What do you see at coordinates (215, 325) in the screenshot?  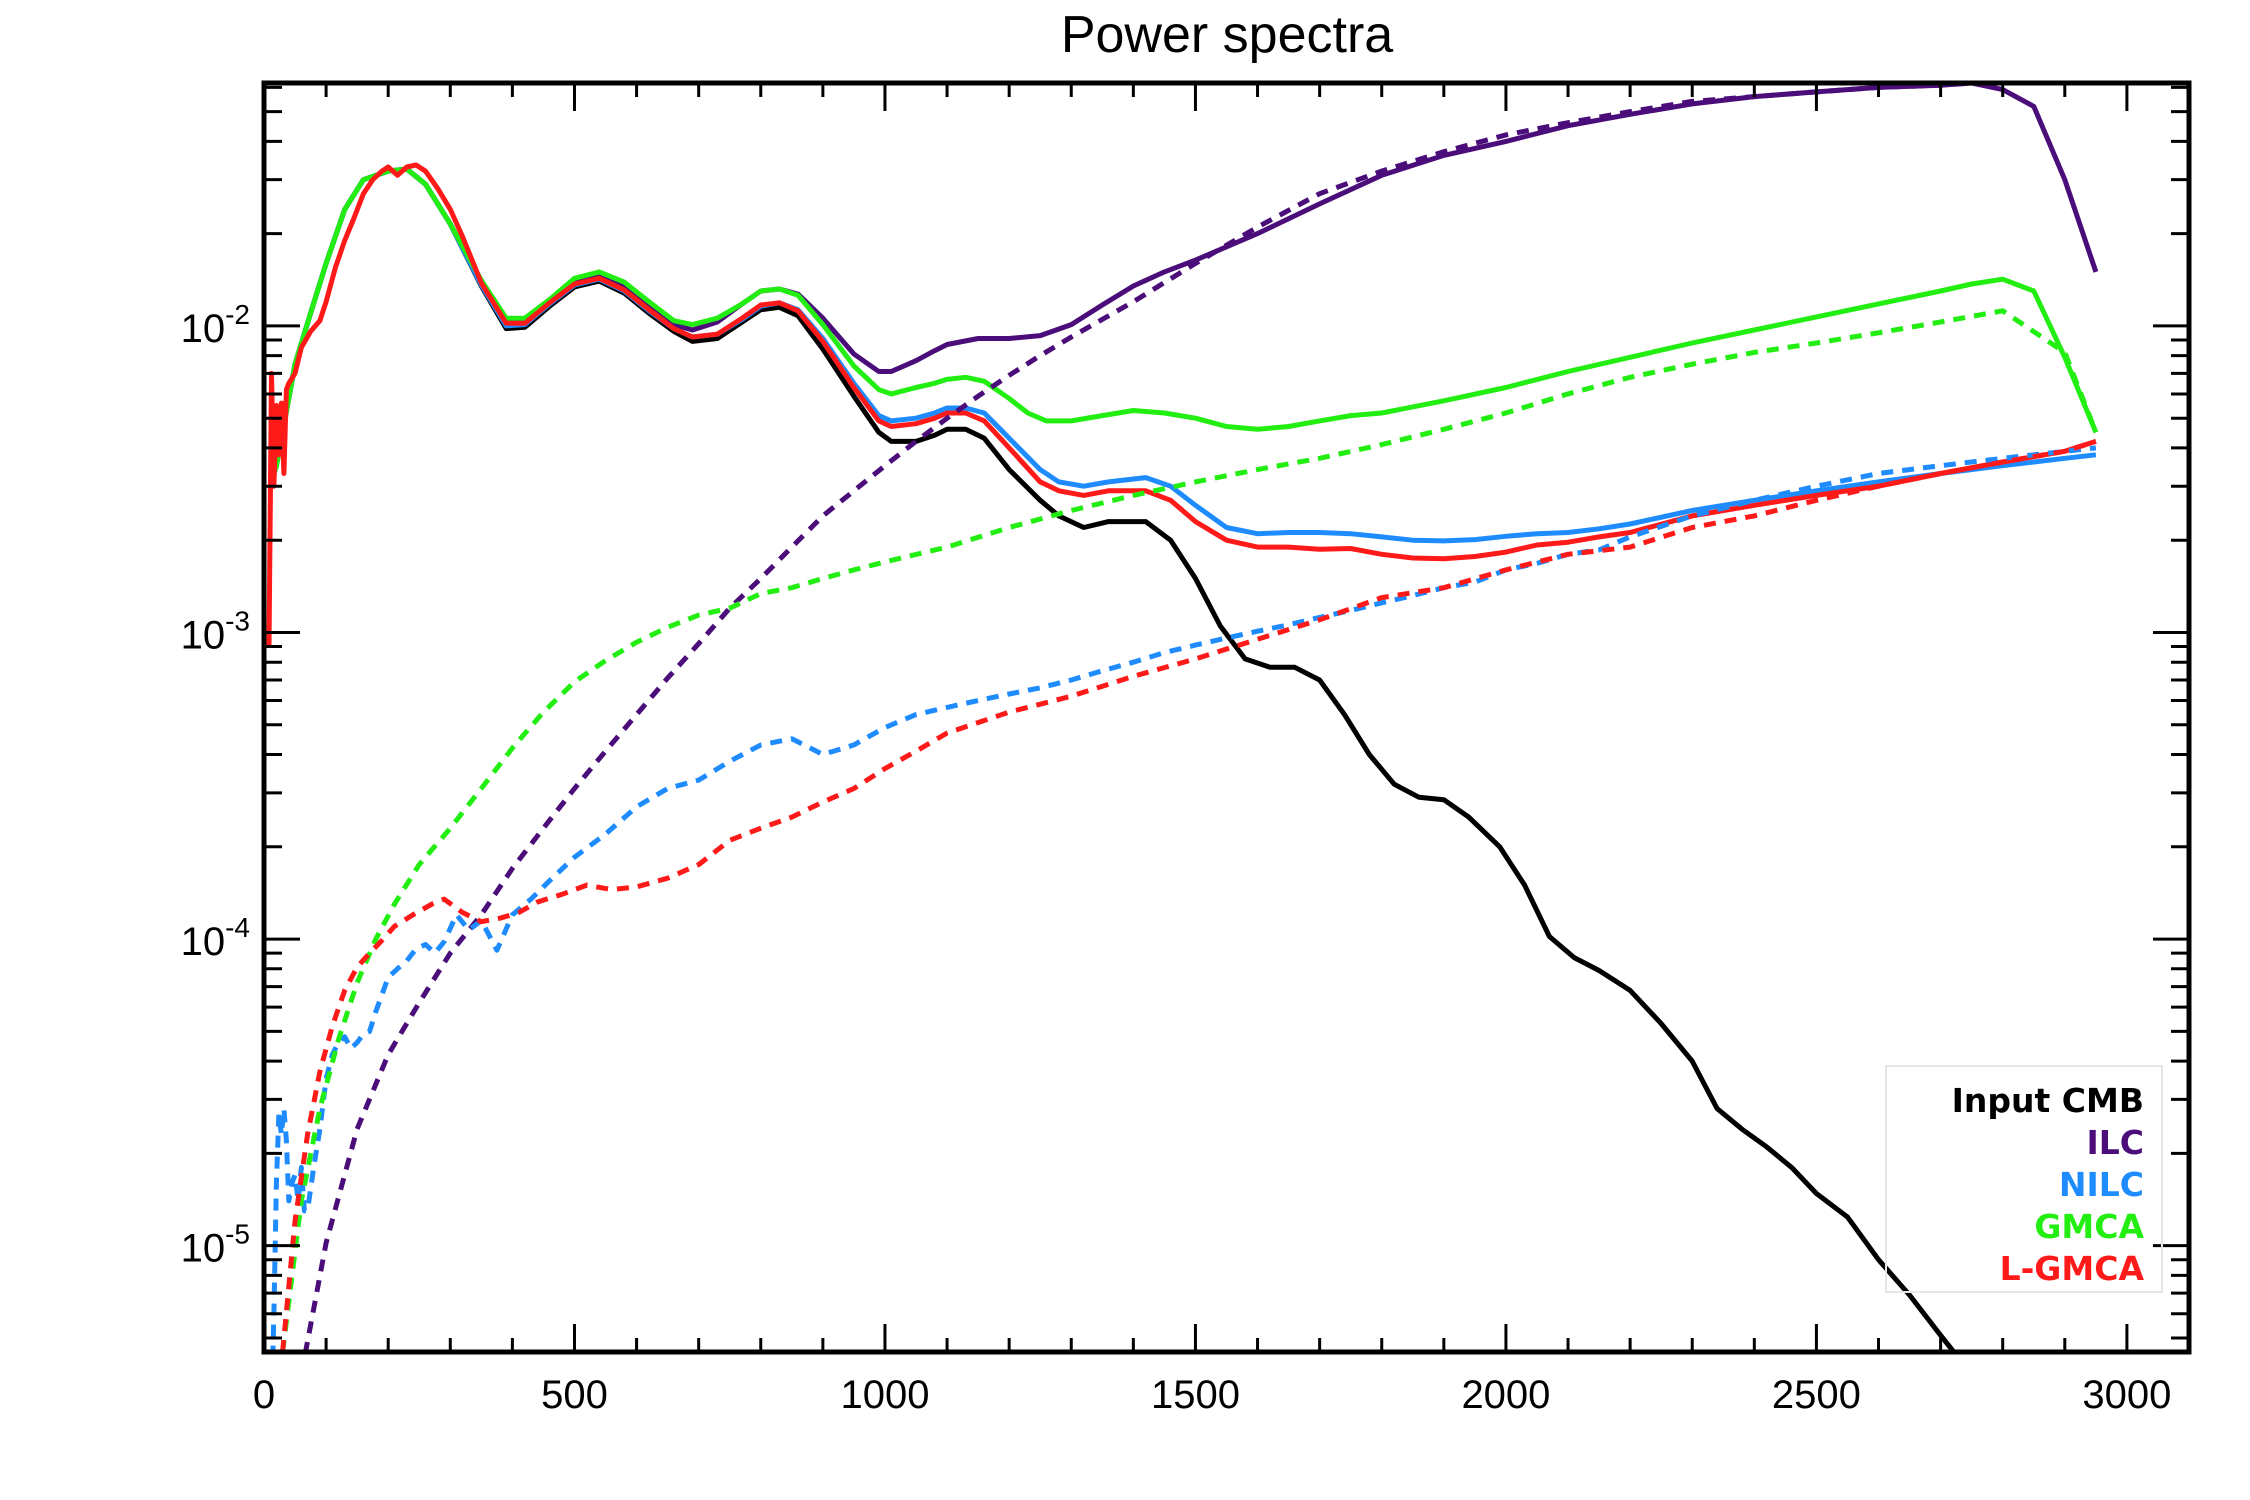 I see `y-tick-label: 10⁻²` at bounding box center [215, 325].